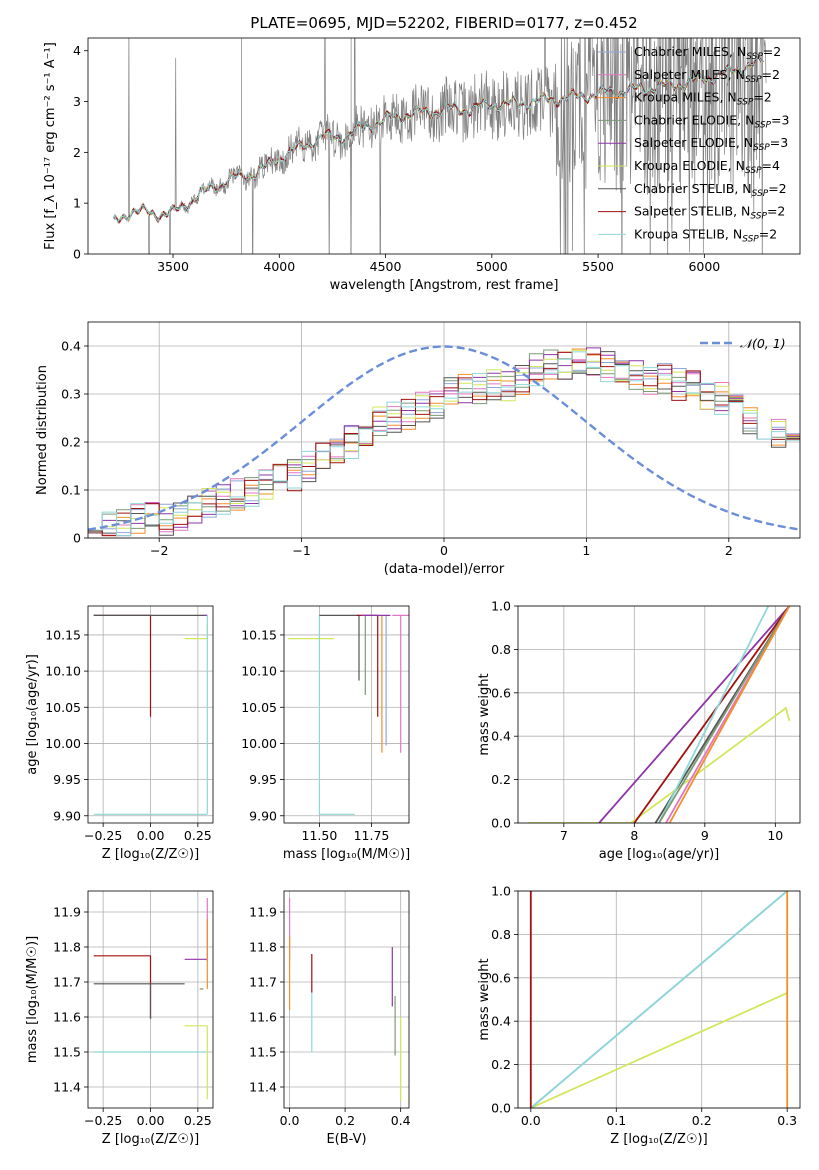  I want to click on mass-vs-EBV-frame, so click(346, 999).